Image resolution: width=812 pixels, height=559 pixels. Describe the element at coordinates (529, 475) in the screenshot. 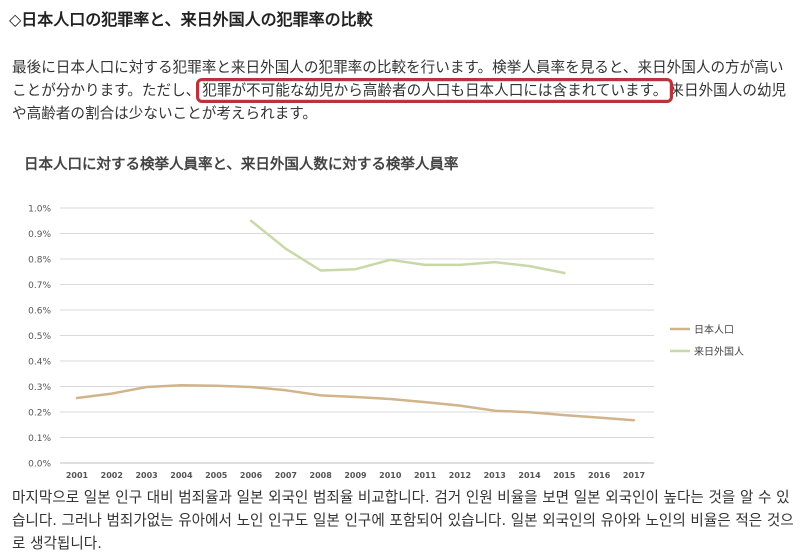

I see `x-tick-label: 2014` at that location.